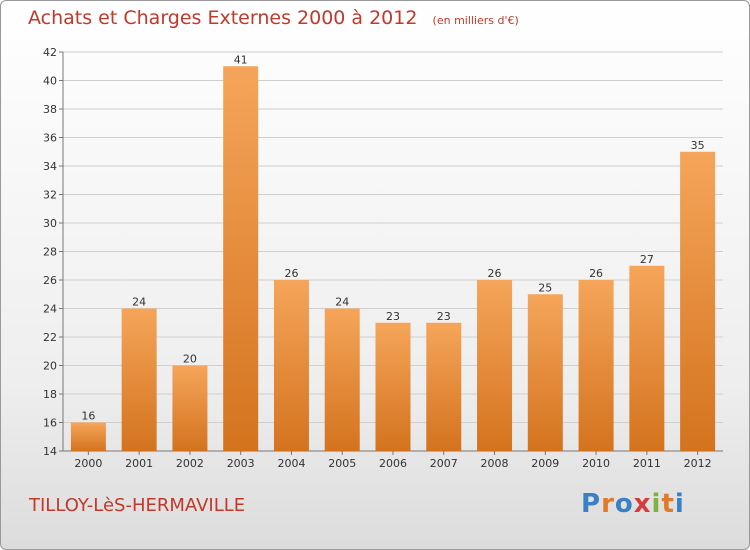 The width and height of the screenshot is (750, 550). What do you see at coordinates (50, 109) in the screenshot?
I see `y-tick-label: 38` at bounding box center [50, 109].